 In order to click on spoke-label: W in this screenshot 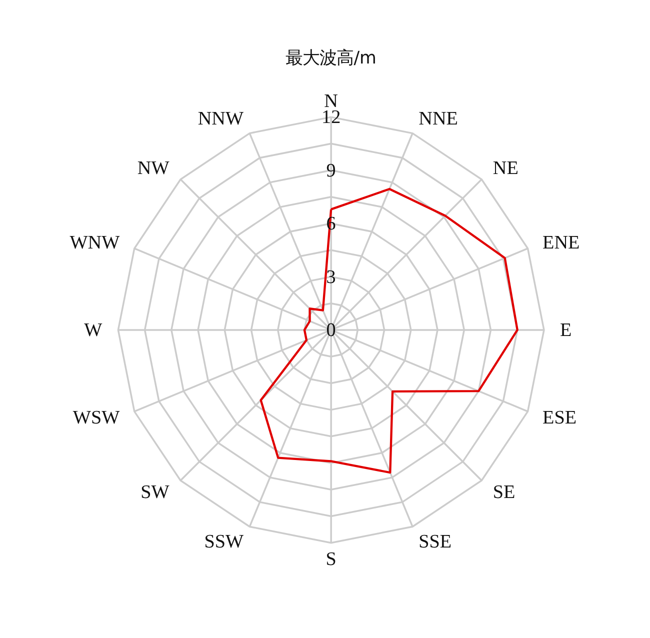, I will do `click(93, 331)`.